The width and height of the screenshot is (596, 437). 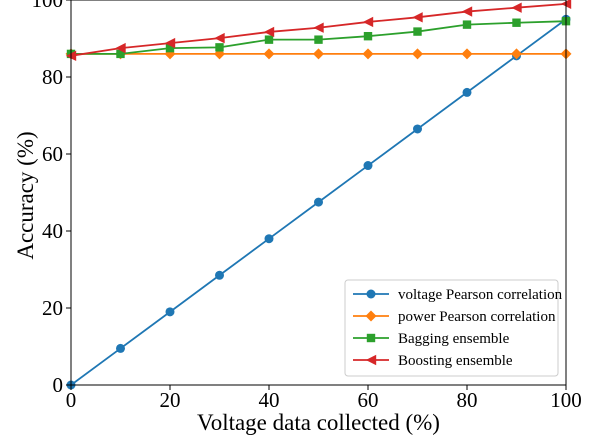 What do you see at coordinates (318, 422) in the screenshot?
I see `x-axis-title: Voltage data collected (%)` at bounding box center [318, 422].